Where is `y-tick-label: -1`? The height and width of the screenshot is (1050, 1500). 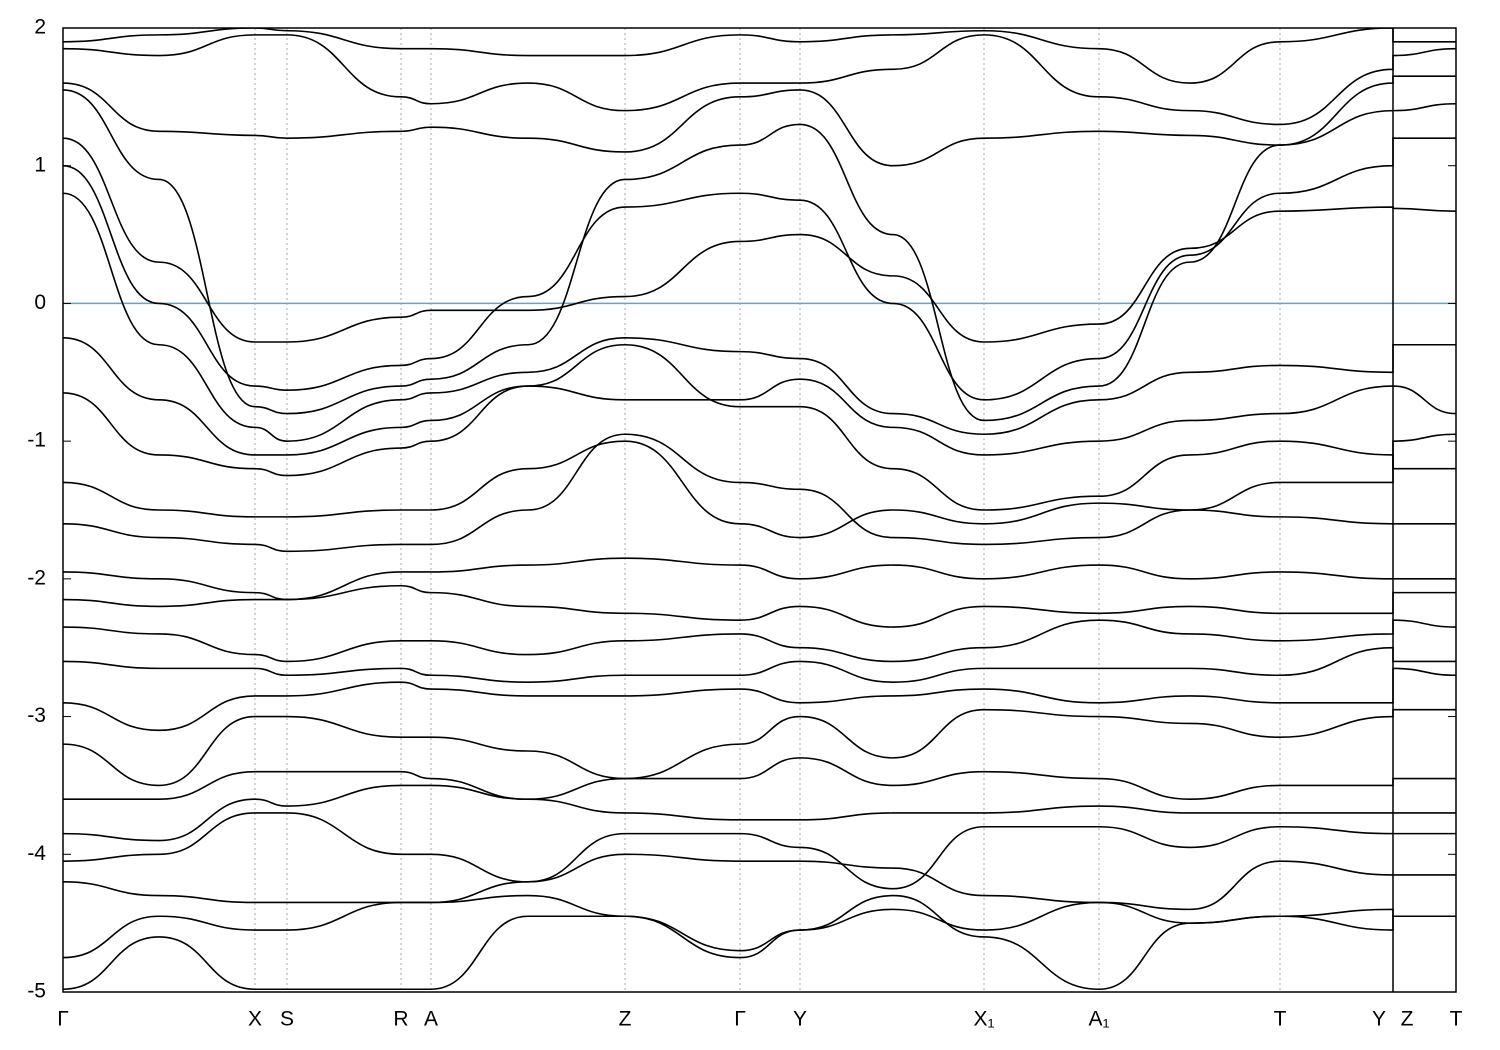 y-tick-label: -1 is located at coordinates (36, 440).